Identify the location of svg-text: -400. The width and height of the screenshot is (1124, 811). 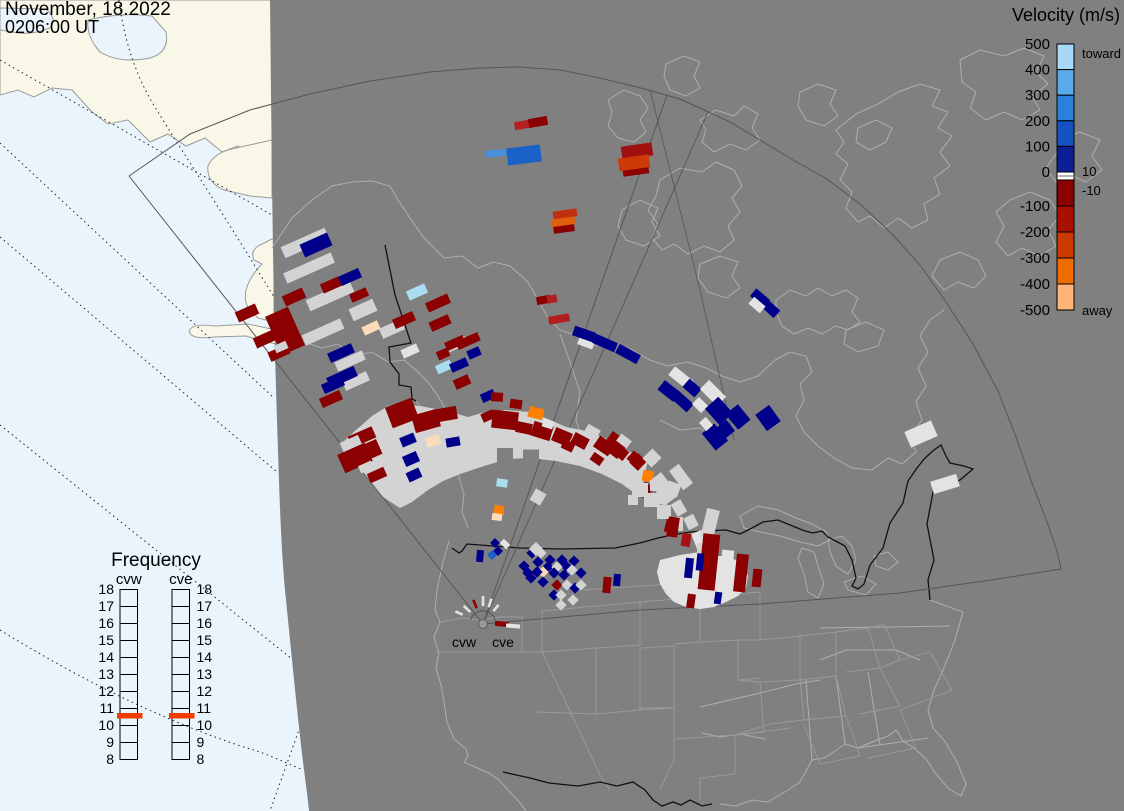
(1035, 284).